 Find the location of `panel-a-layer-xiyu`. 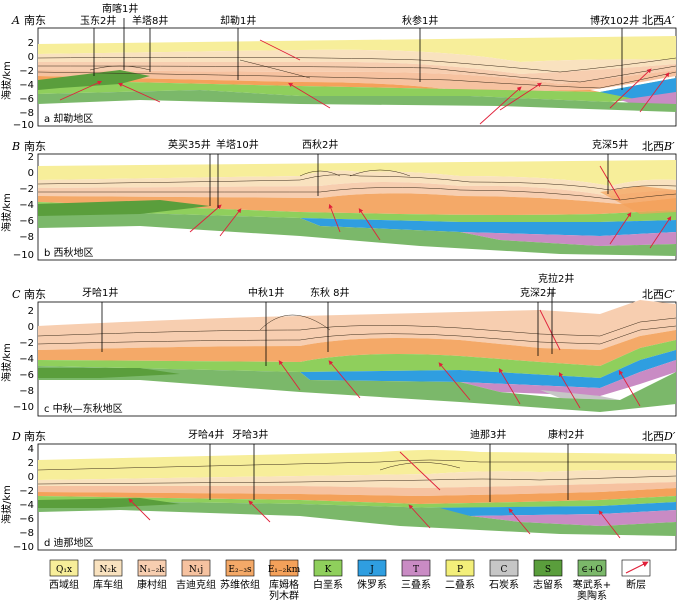

panel-a-layer-xiyu is located at coordinates (357, 49).